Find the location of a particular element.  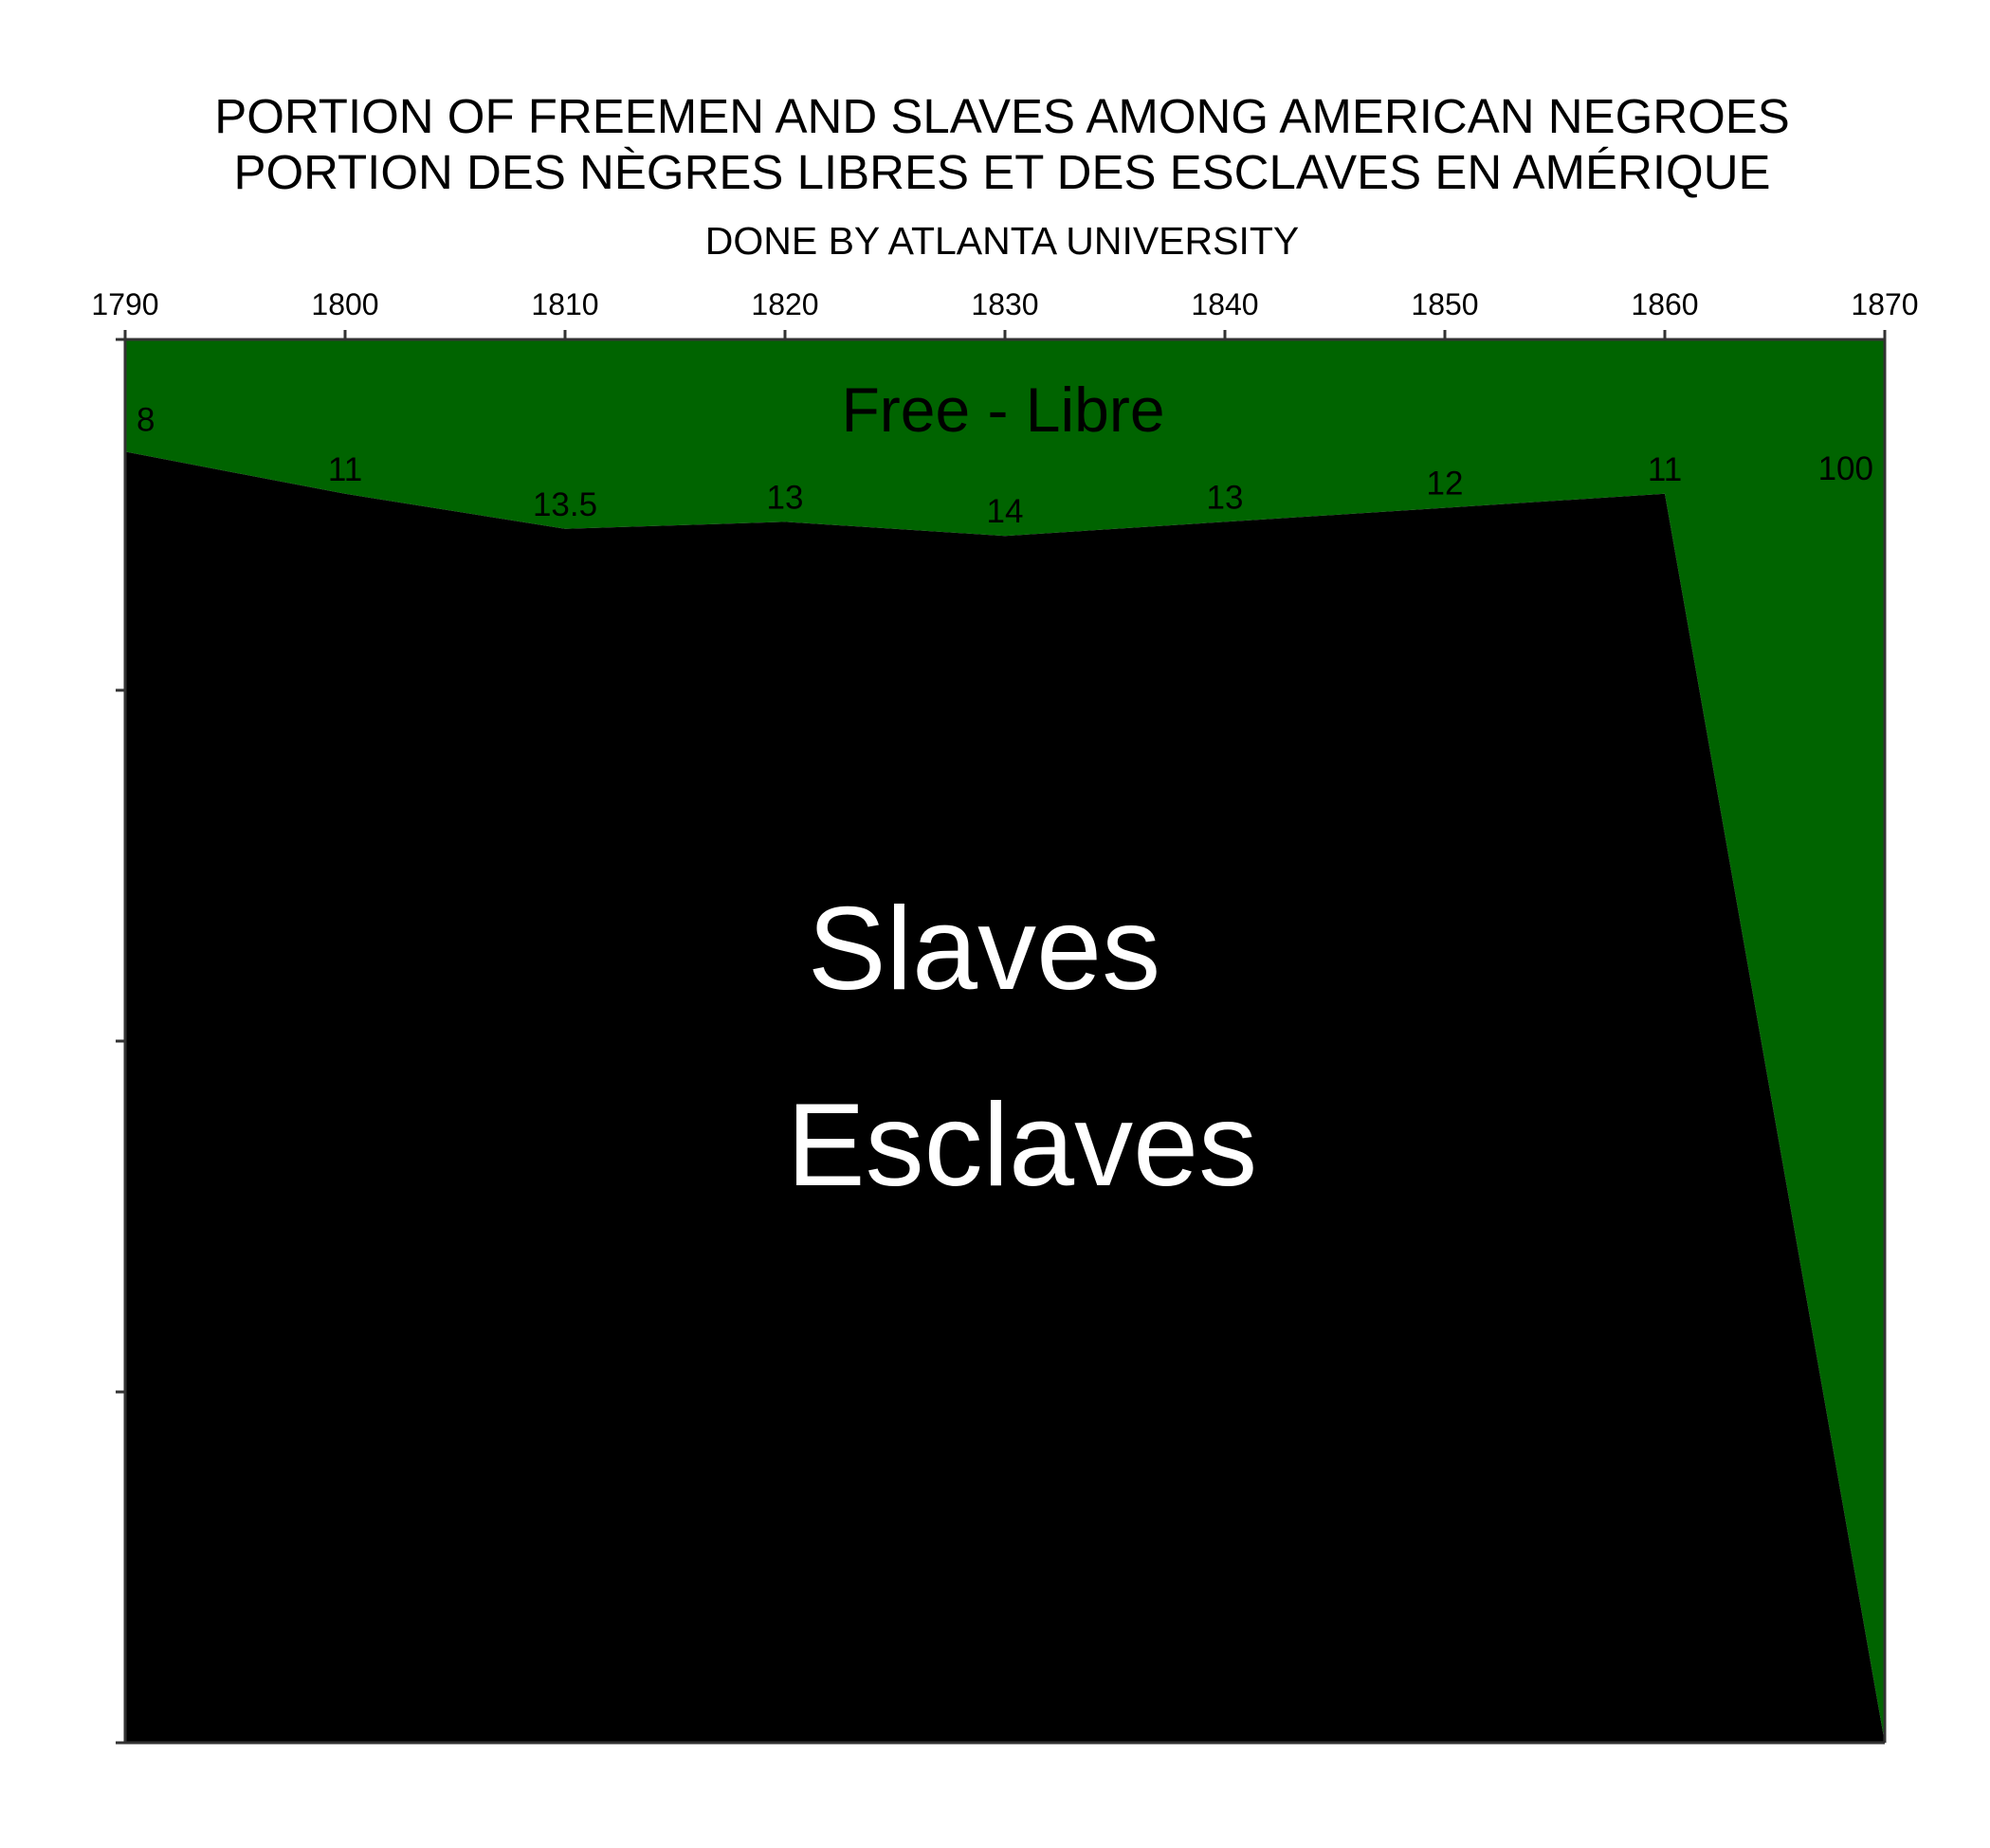

data-label: 14 is located at coordinates (1005, 511).